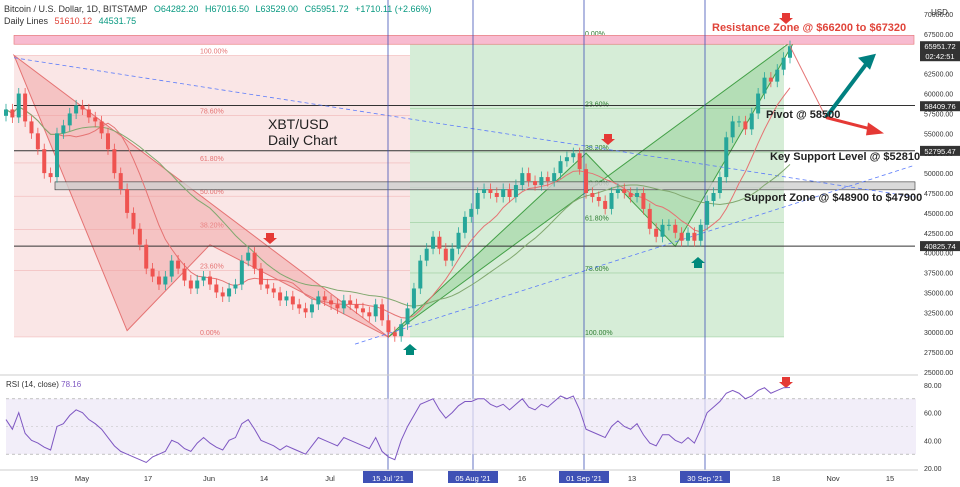  I want to click on time-tick-label: Jul, so click(330, 478).